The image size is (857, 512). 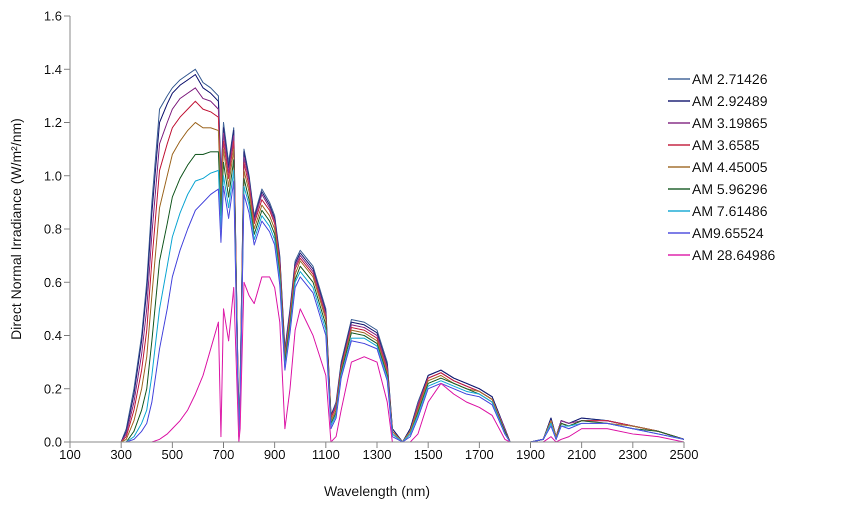 I want to click on legend-label: AM 3.19865, so click(x=730, y=123).